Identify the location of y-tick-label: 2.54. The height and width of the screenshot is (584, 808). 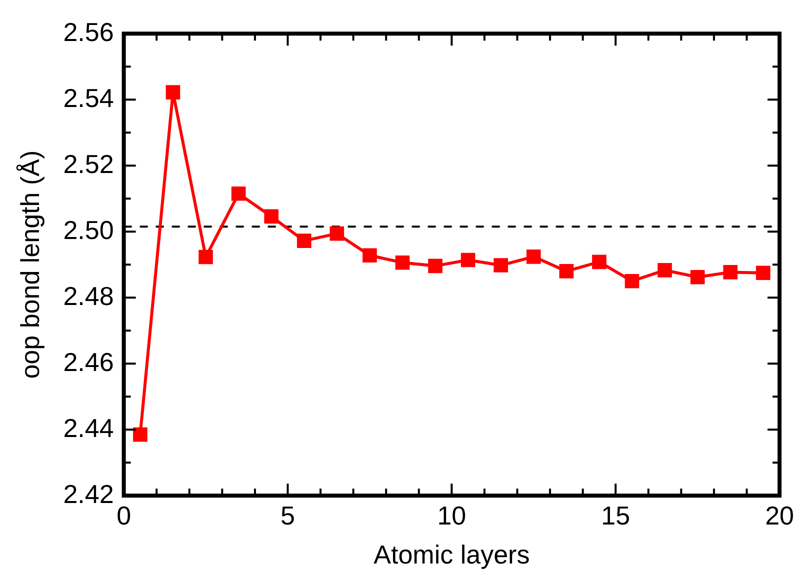
(88, 97).